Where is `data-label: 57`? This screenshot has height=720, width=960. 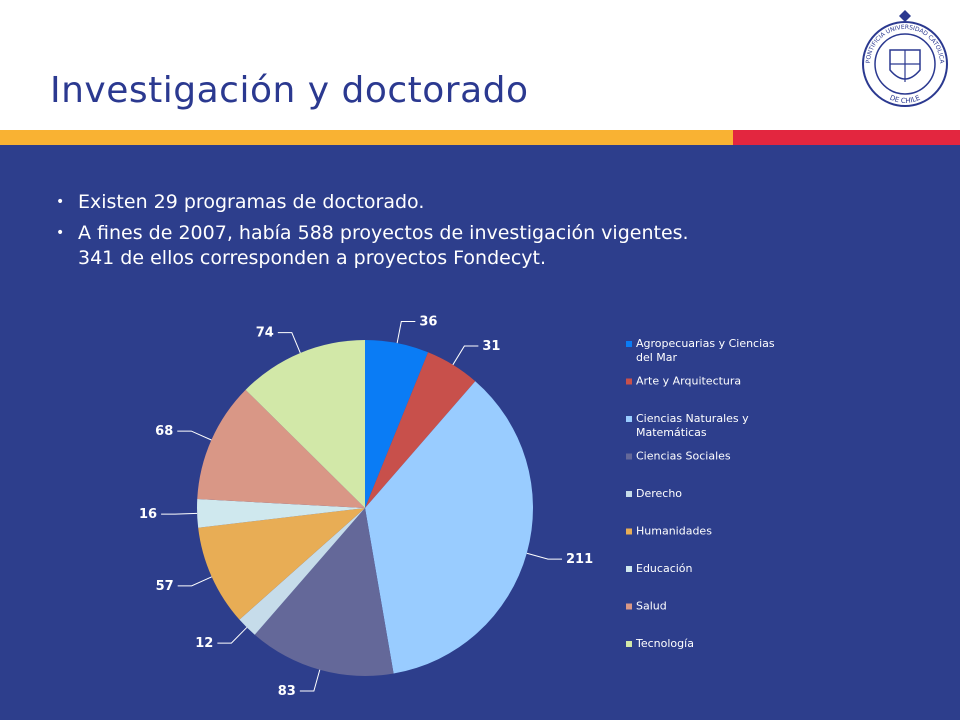
data-label: 57 is located at coordinates (165, 586).